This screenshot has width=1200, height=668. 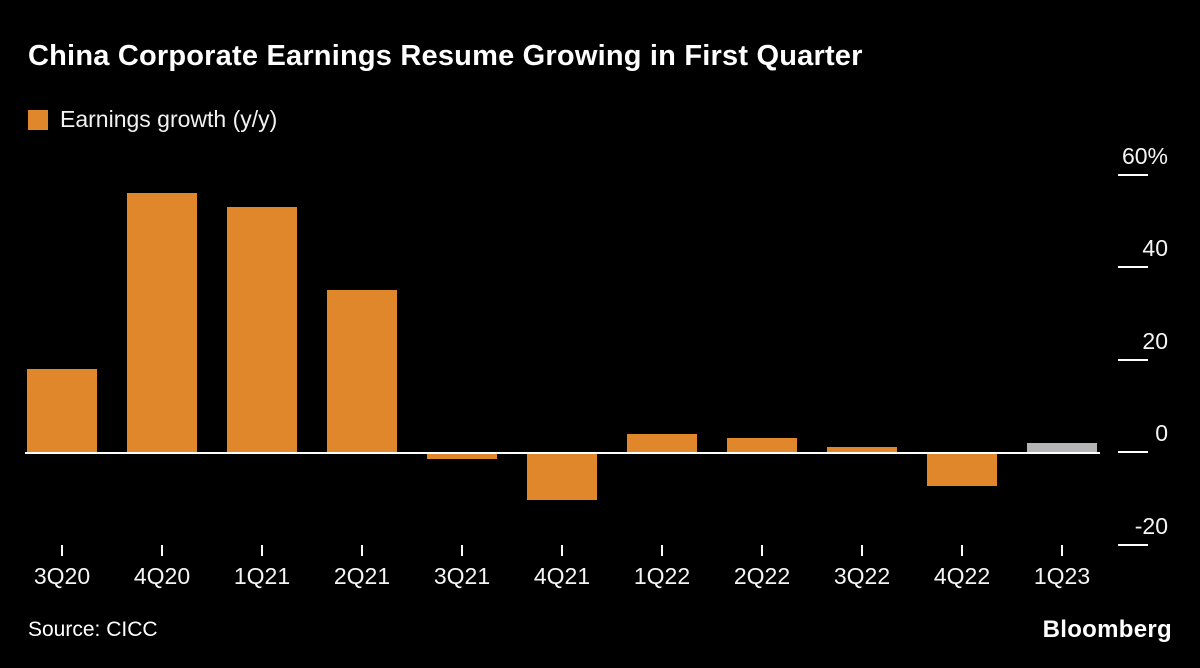 I want to click on x-label-3q21: 3Q21, so click(x=462, y=576).